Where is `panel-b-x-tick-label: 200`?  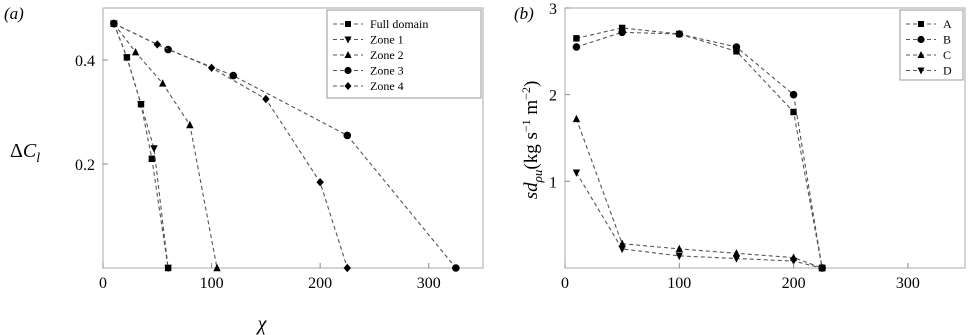 panel-b-x-tick-label: 200 is located at coordinates (794, 283).